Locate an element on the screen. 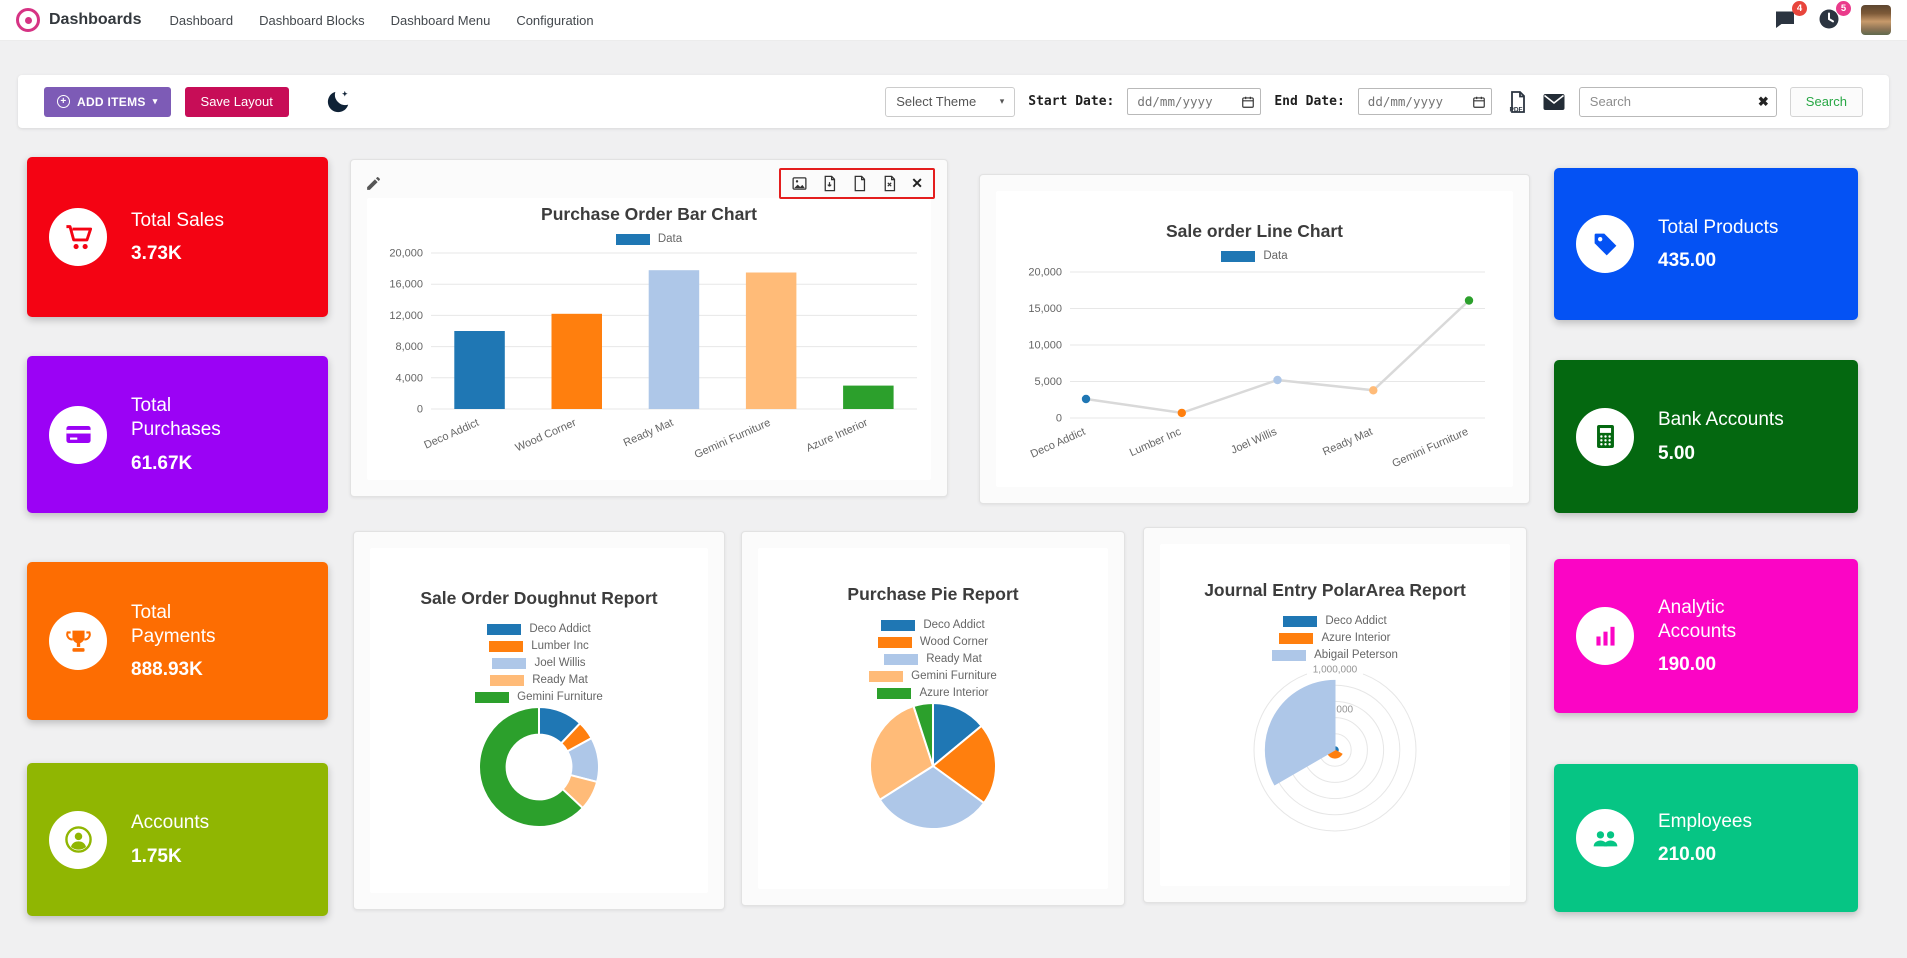 The width and height of the screenshot is (1907, 958). search-field: ✖ is located at coordinates (1677, 101).